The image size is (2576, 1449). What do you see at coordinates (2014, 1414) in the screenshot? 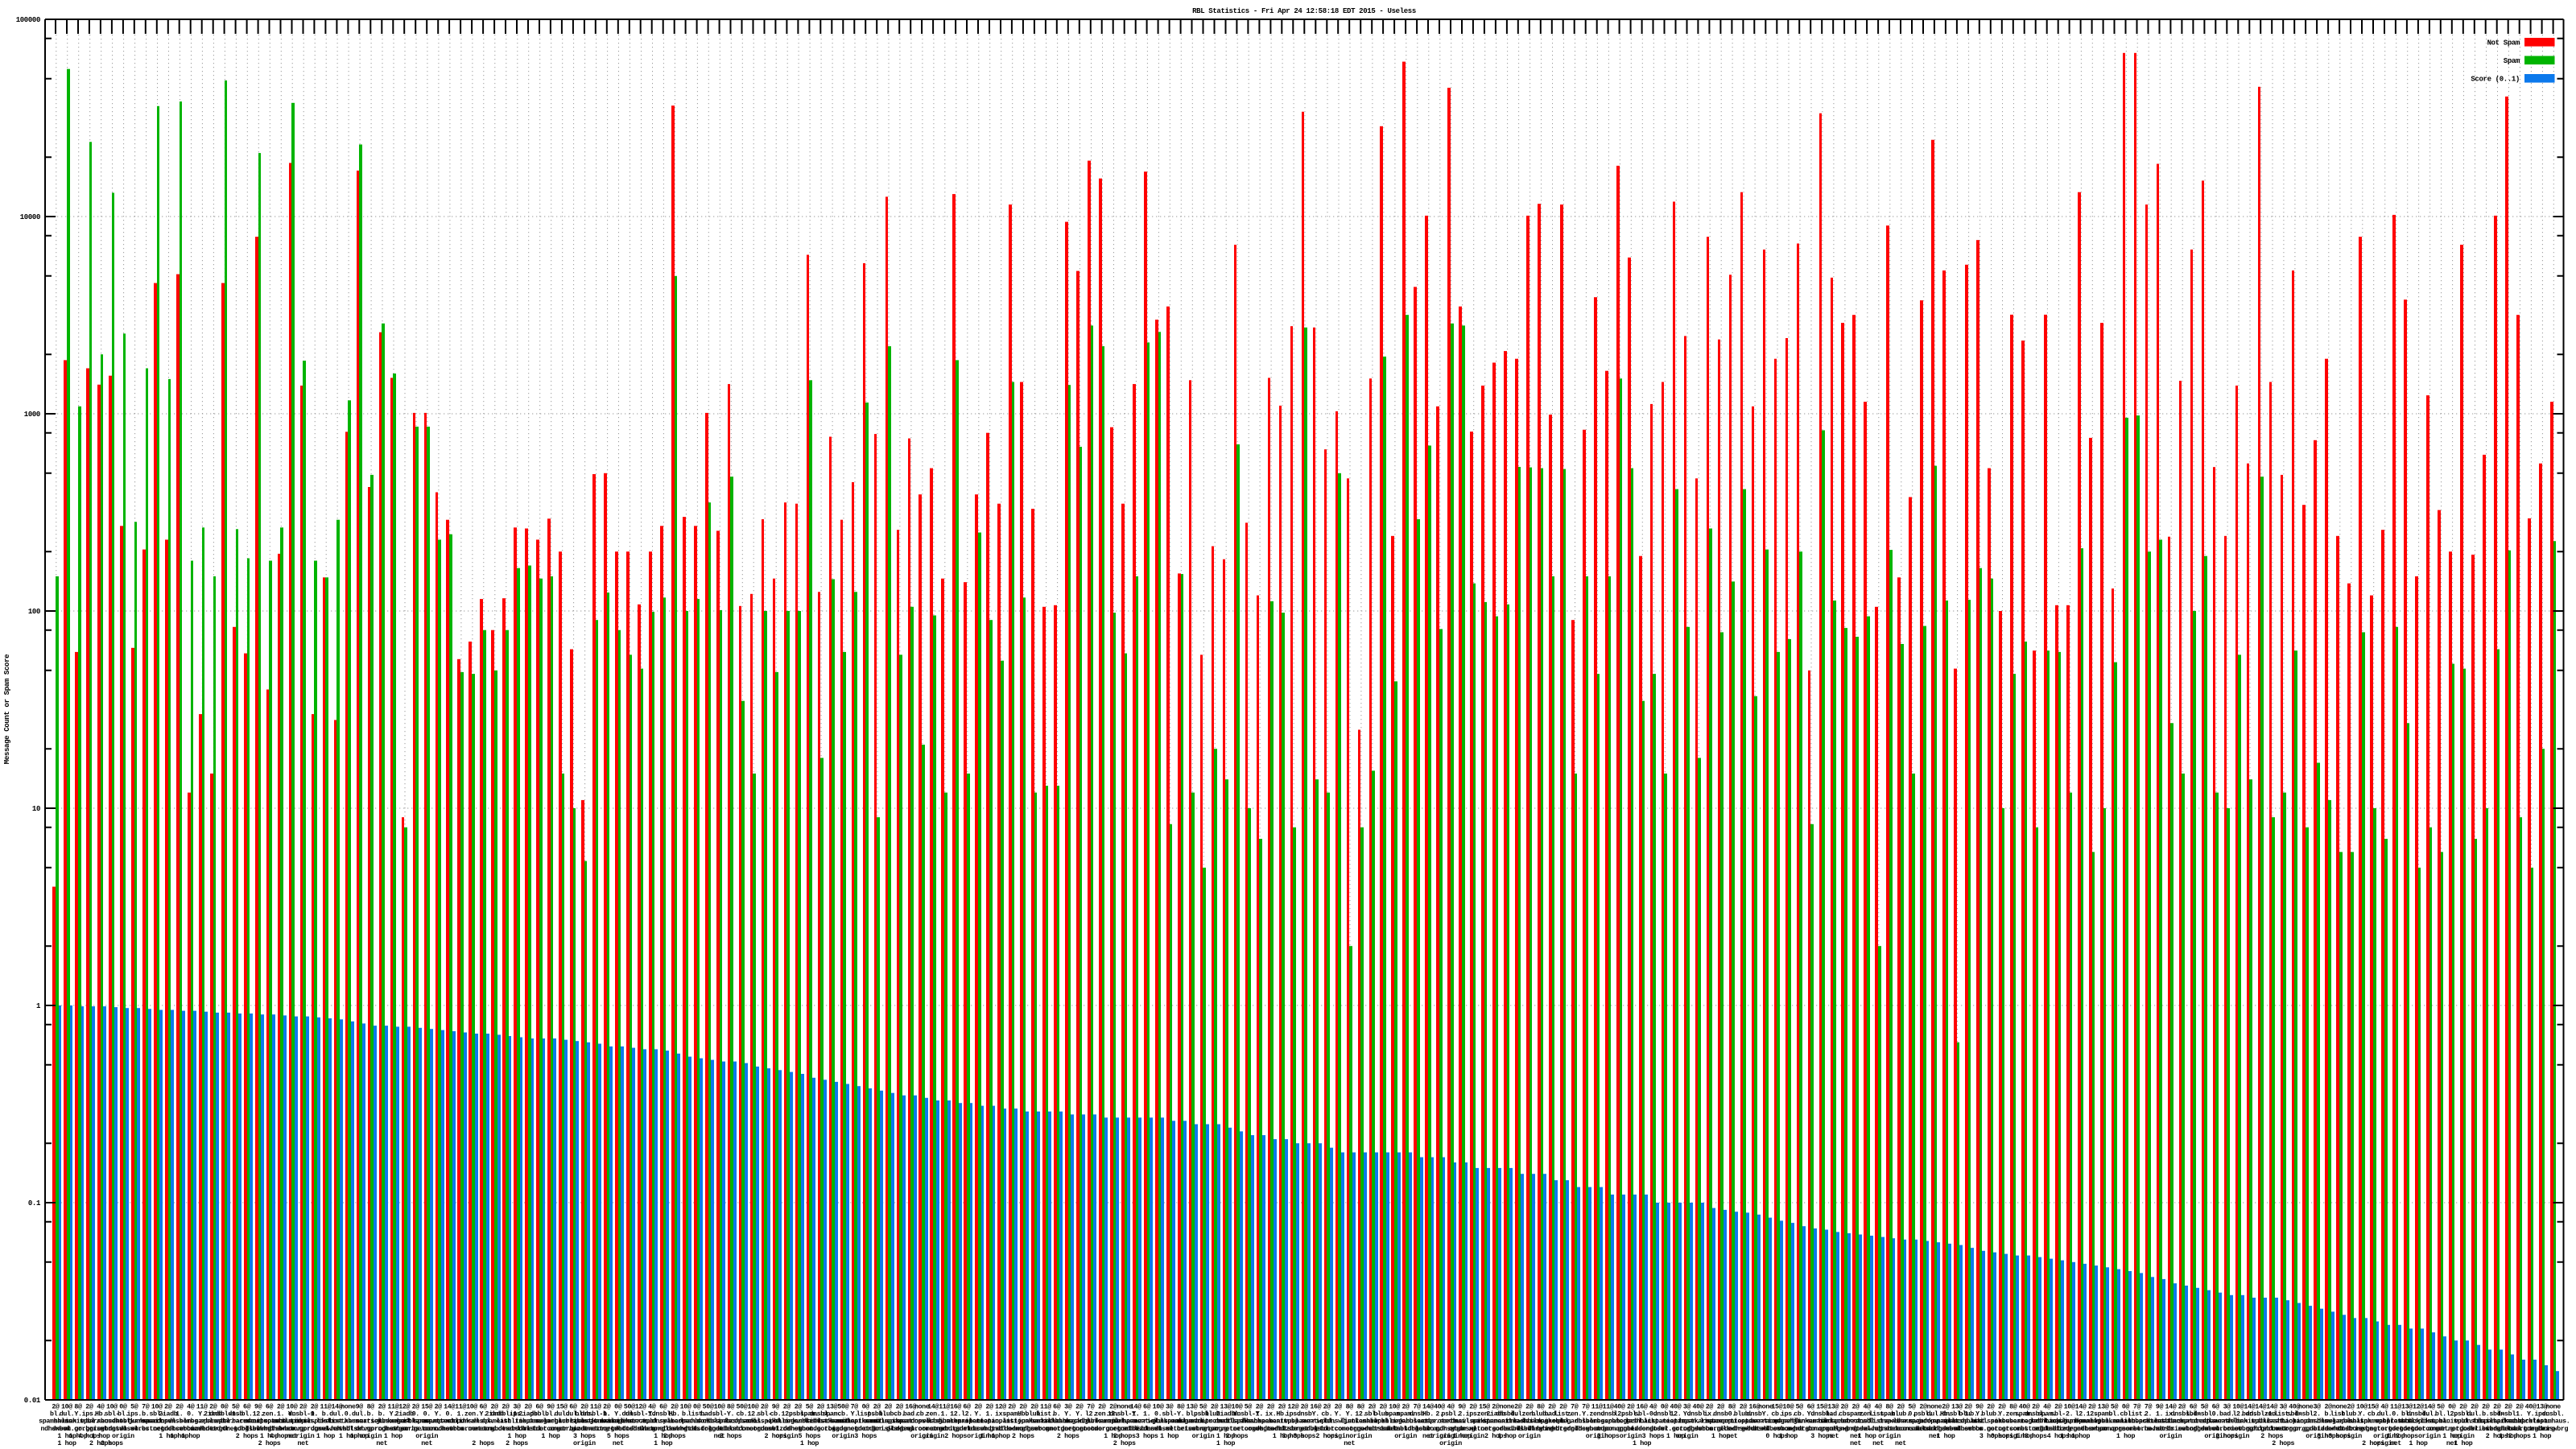
I see `svg-text: zen.` at bounding box center [2014, 1414].